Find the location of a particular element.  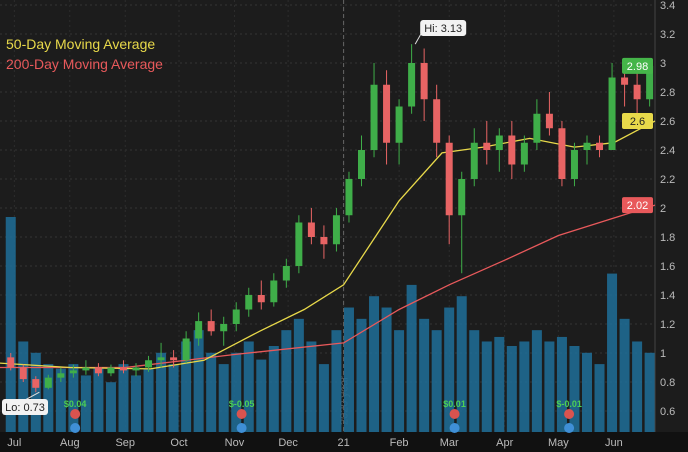

y-tick-label: 1.6 is located at coordinates (667, 267).